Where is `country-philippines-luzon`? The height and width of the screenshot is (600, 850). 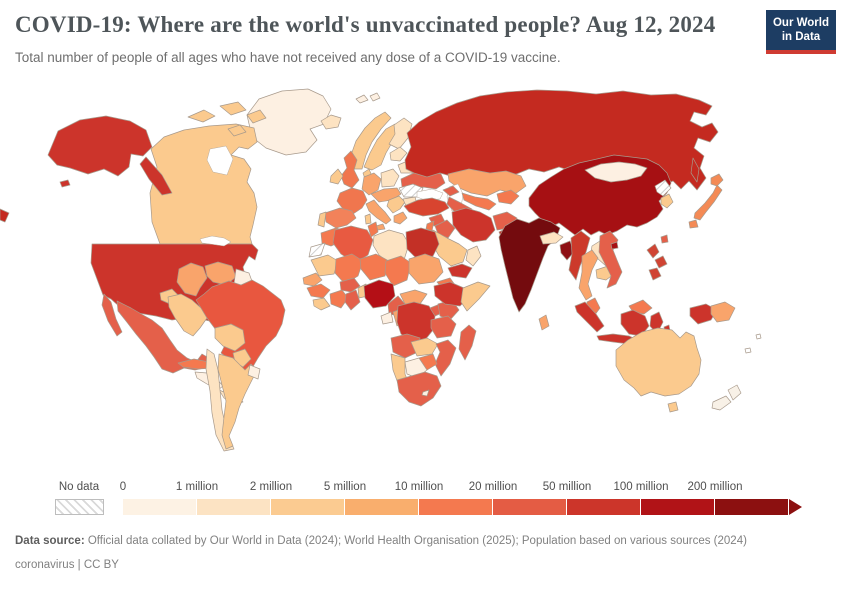 country-philippines-luzon is located at coordinates (653, 251).